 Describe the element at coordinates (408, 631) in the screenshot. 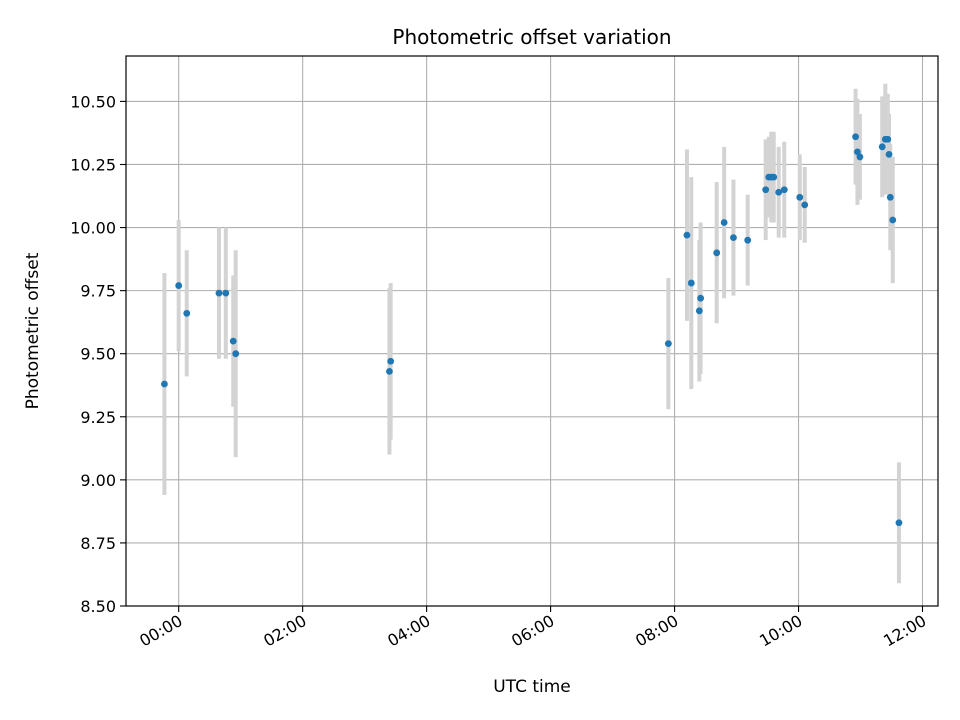

I see `x-tick-label: 04:00` at that location.